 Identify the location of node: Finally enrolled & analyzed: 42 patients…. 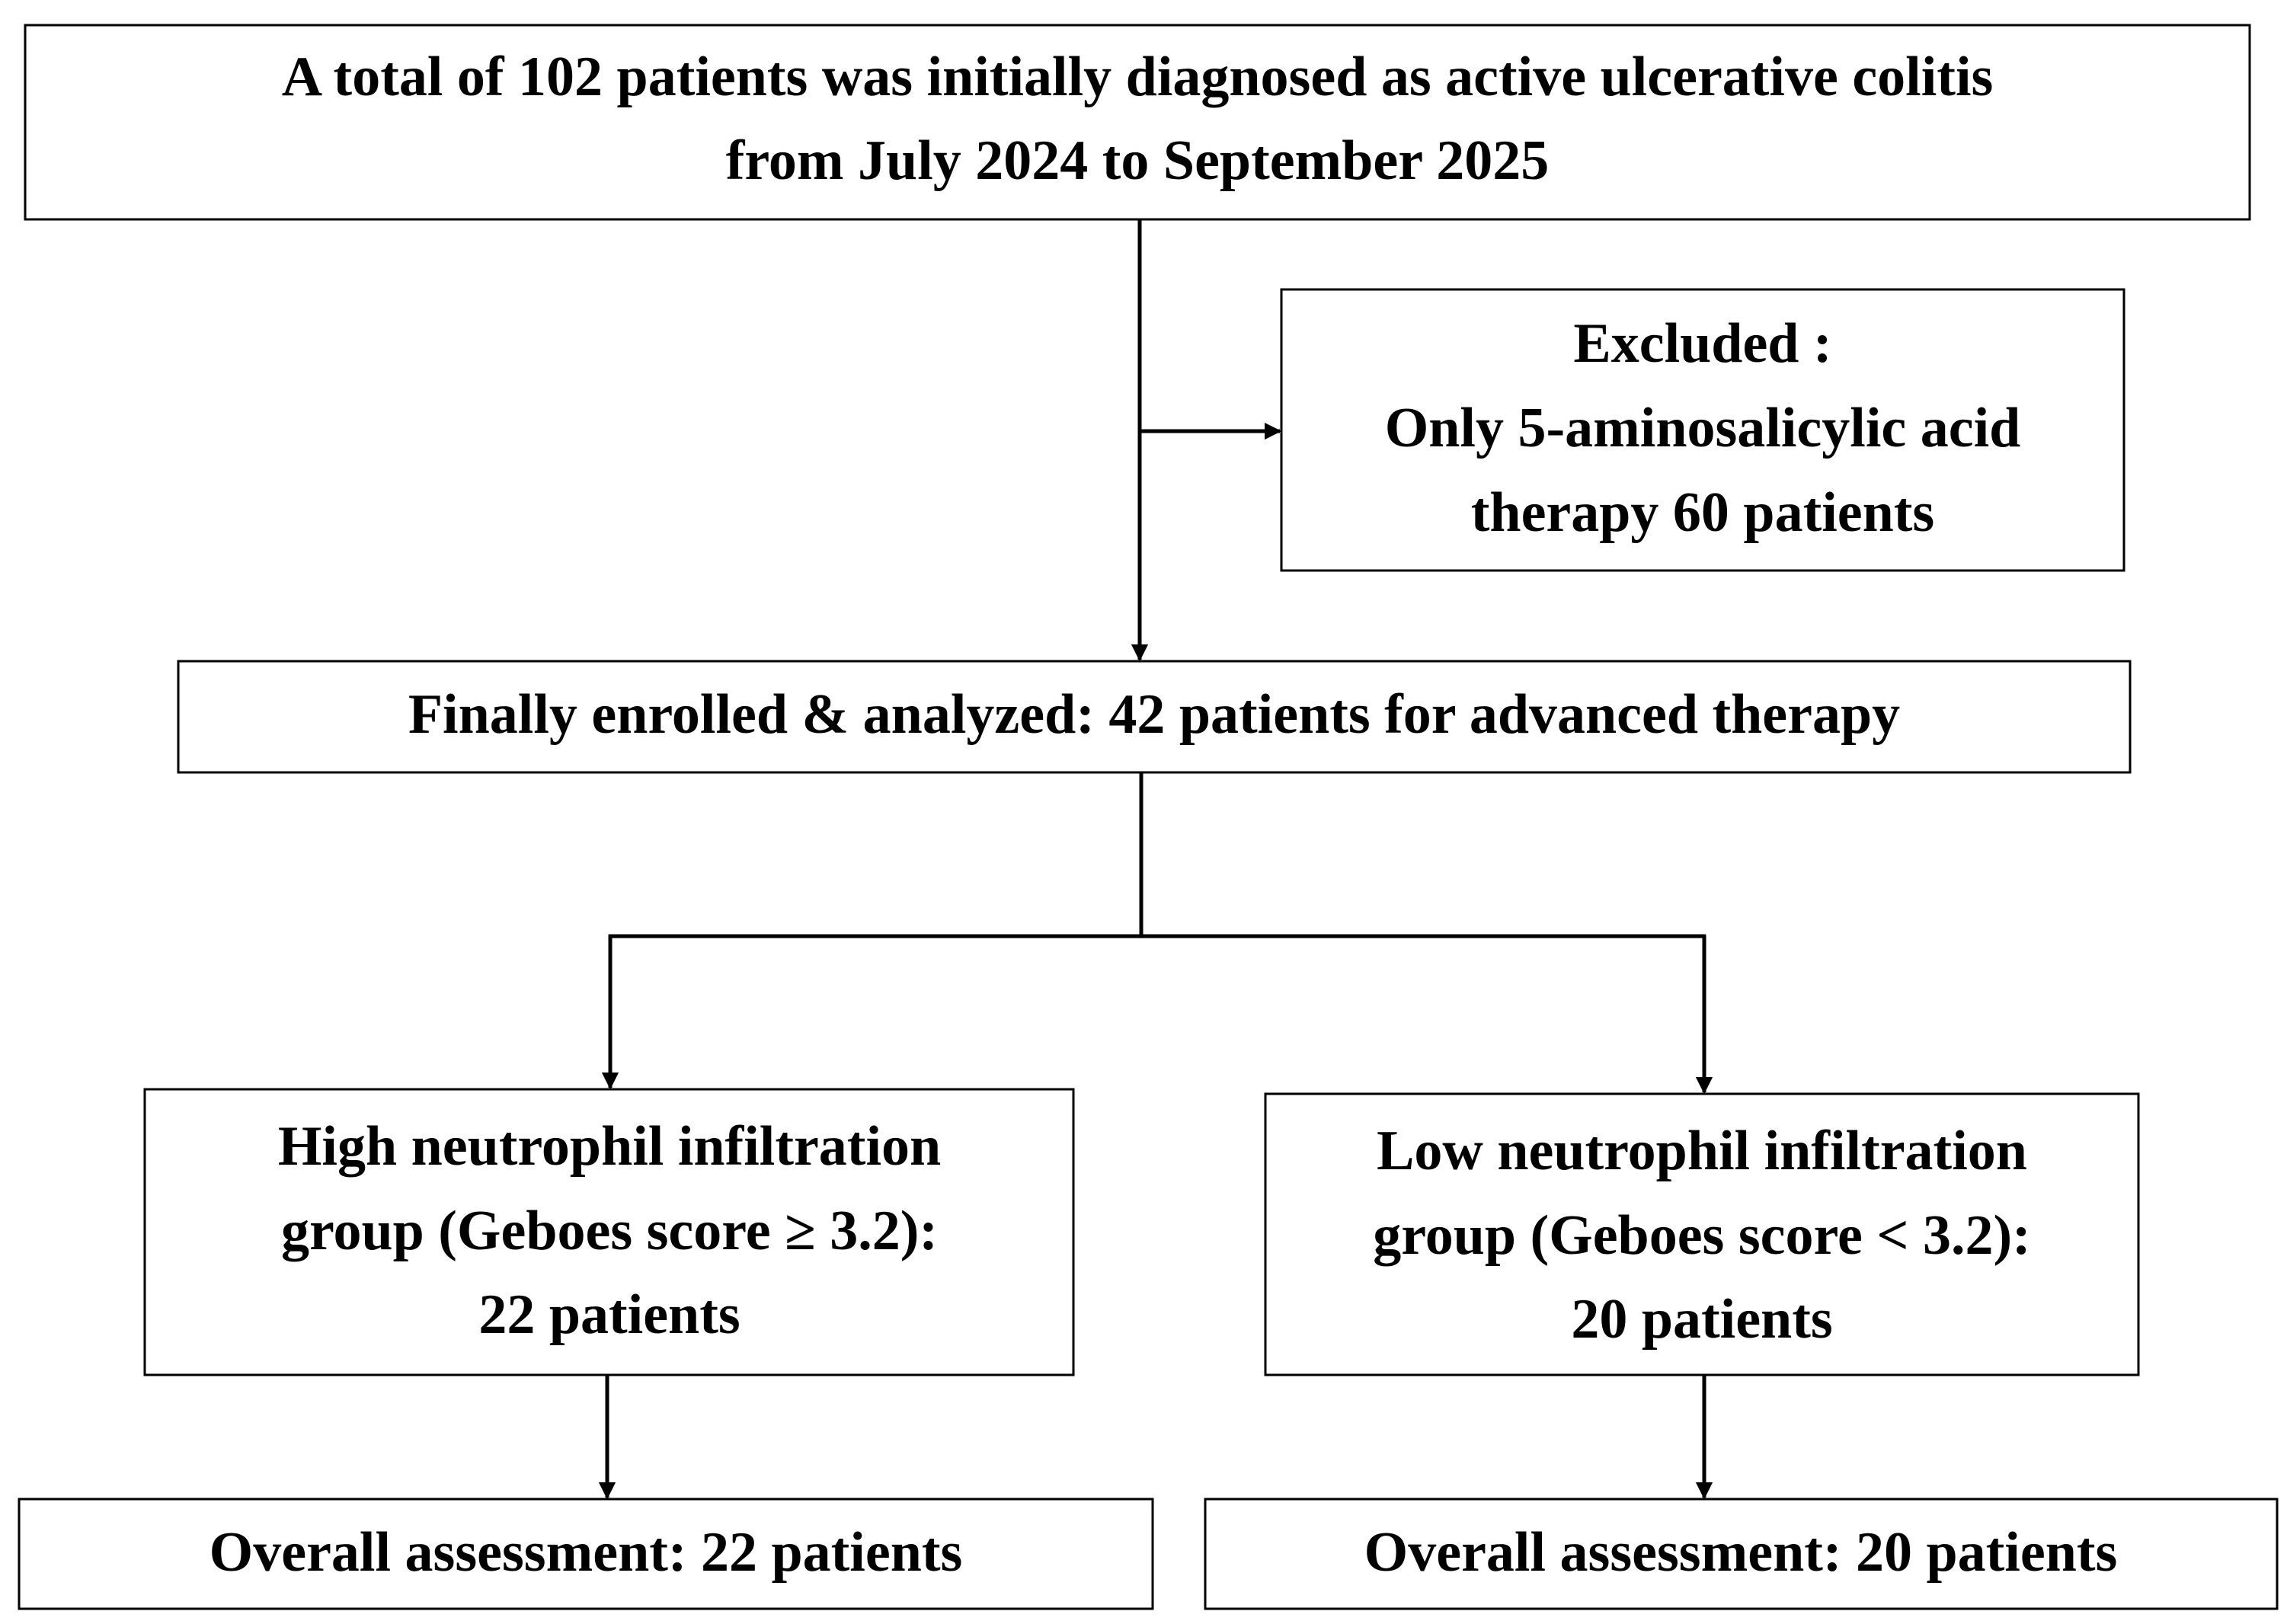
(1154, 717).